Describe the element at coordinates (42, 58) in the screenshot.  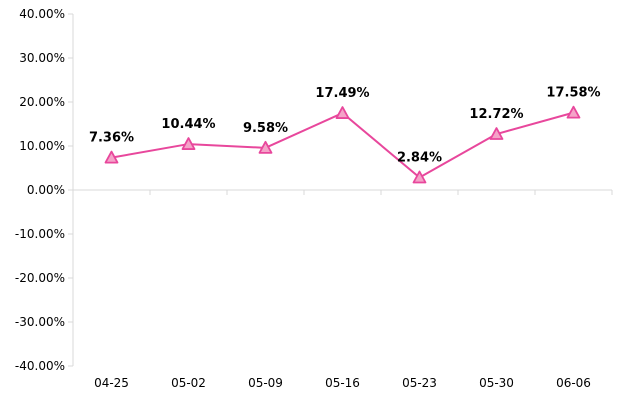
I see `y-tick-label: 30.00%` at that location.